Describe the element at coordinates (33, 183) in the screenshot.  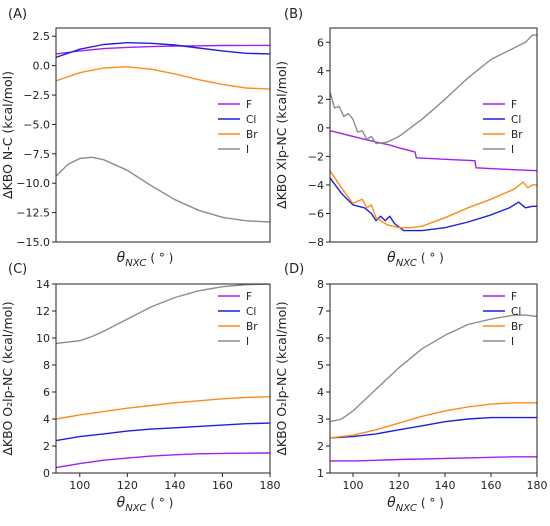
I see `y-tick-label: −10.0` at that location.